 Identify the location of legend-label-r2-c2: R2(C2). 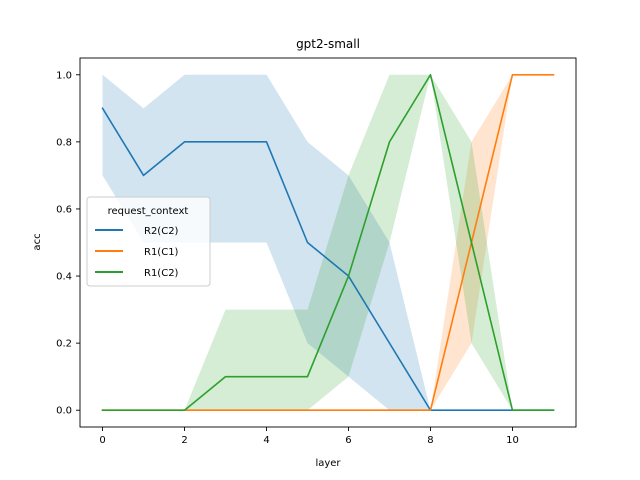
(161, 231).